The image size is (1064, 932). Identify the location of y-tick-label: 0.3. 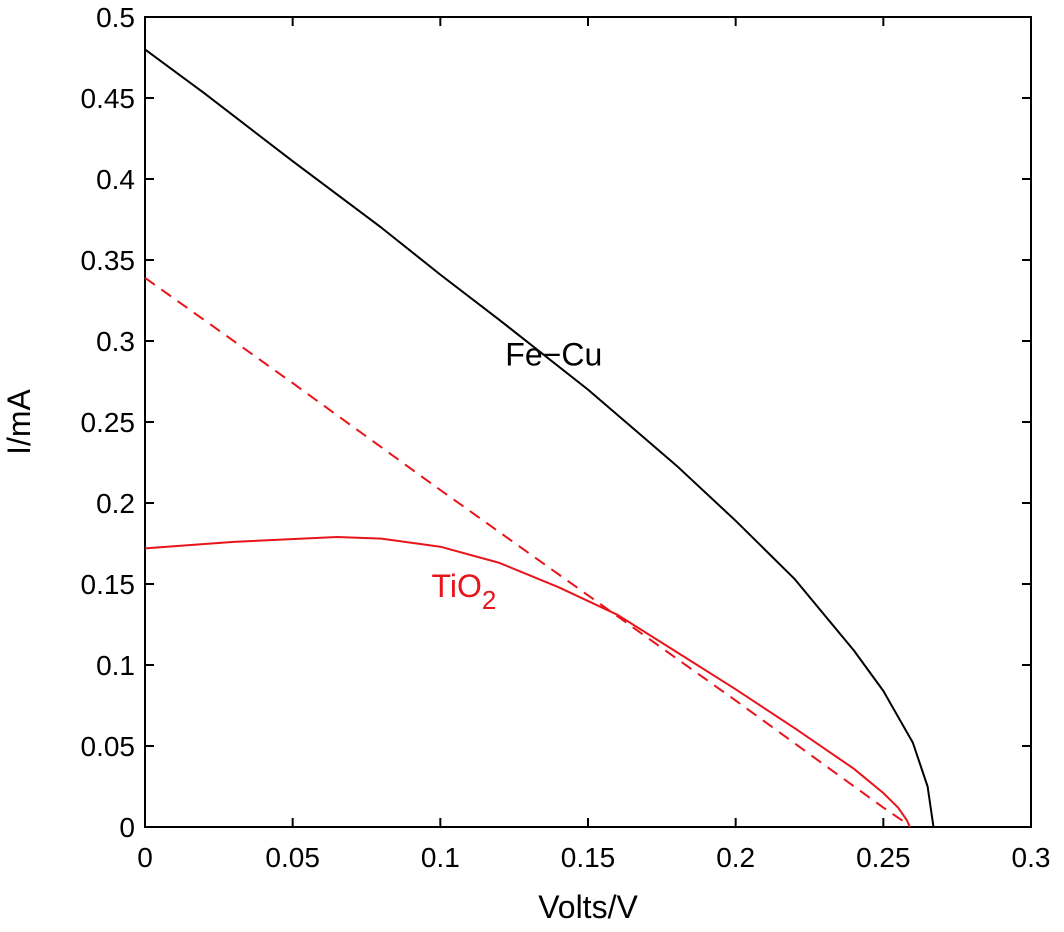
(115, 341).